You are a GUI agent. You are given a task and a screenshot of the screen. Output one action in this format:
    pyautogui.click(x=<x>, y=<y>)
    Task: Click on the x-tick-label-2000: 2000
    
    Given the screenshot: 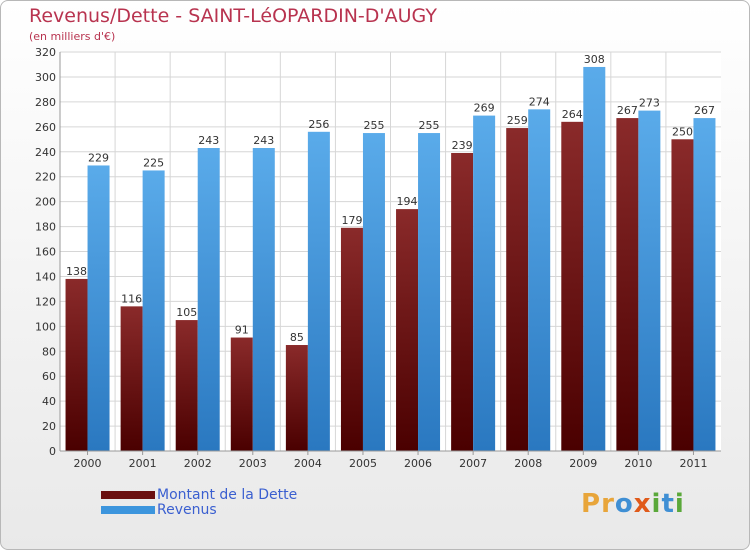 What is the action you would take?
    pyautogui.click(x=88, y=463)
    